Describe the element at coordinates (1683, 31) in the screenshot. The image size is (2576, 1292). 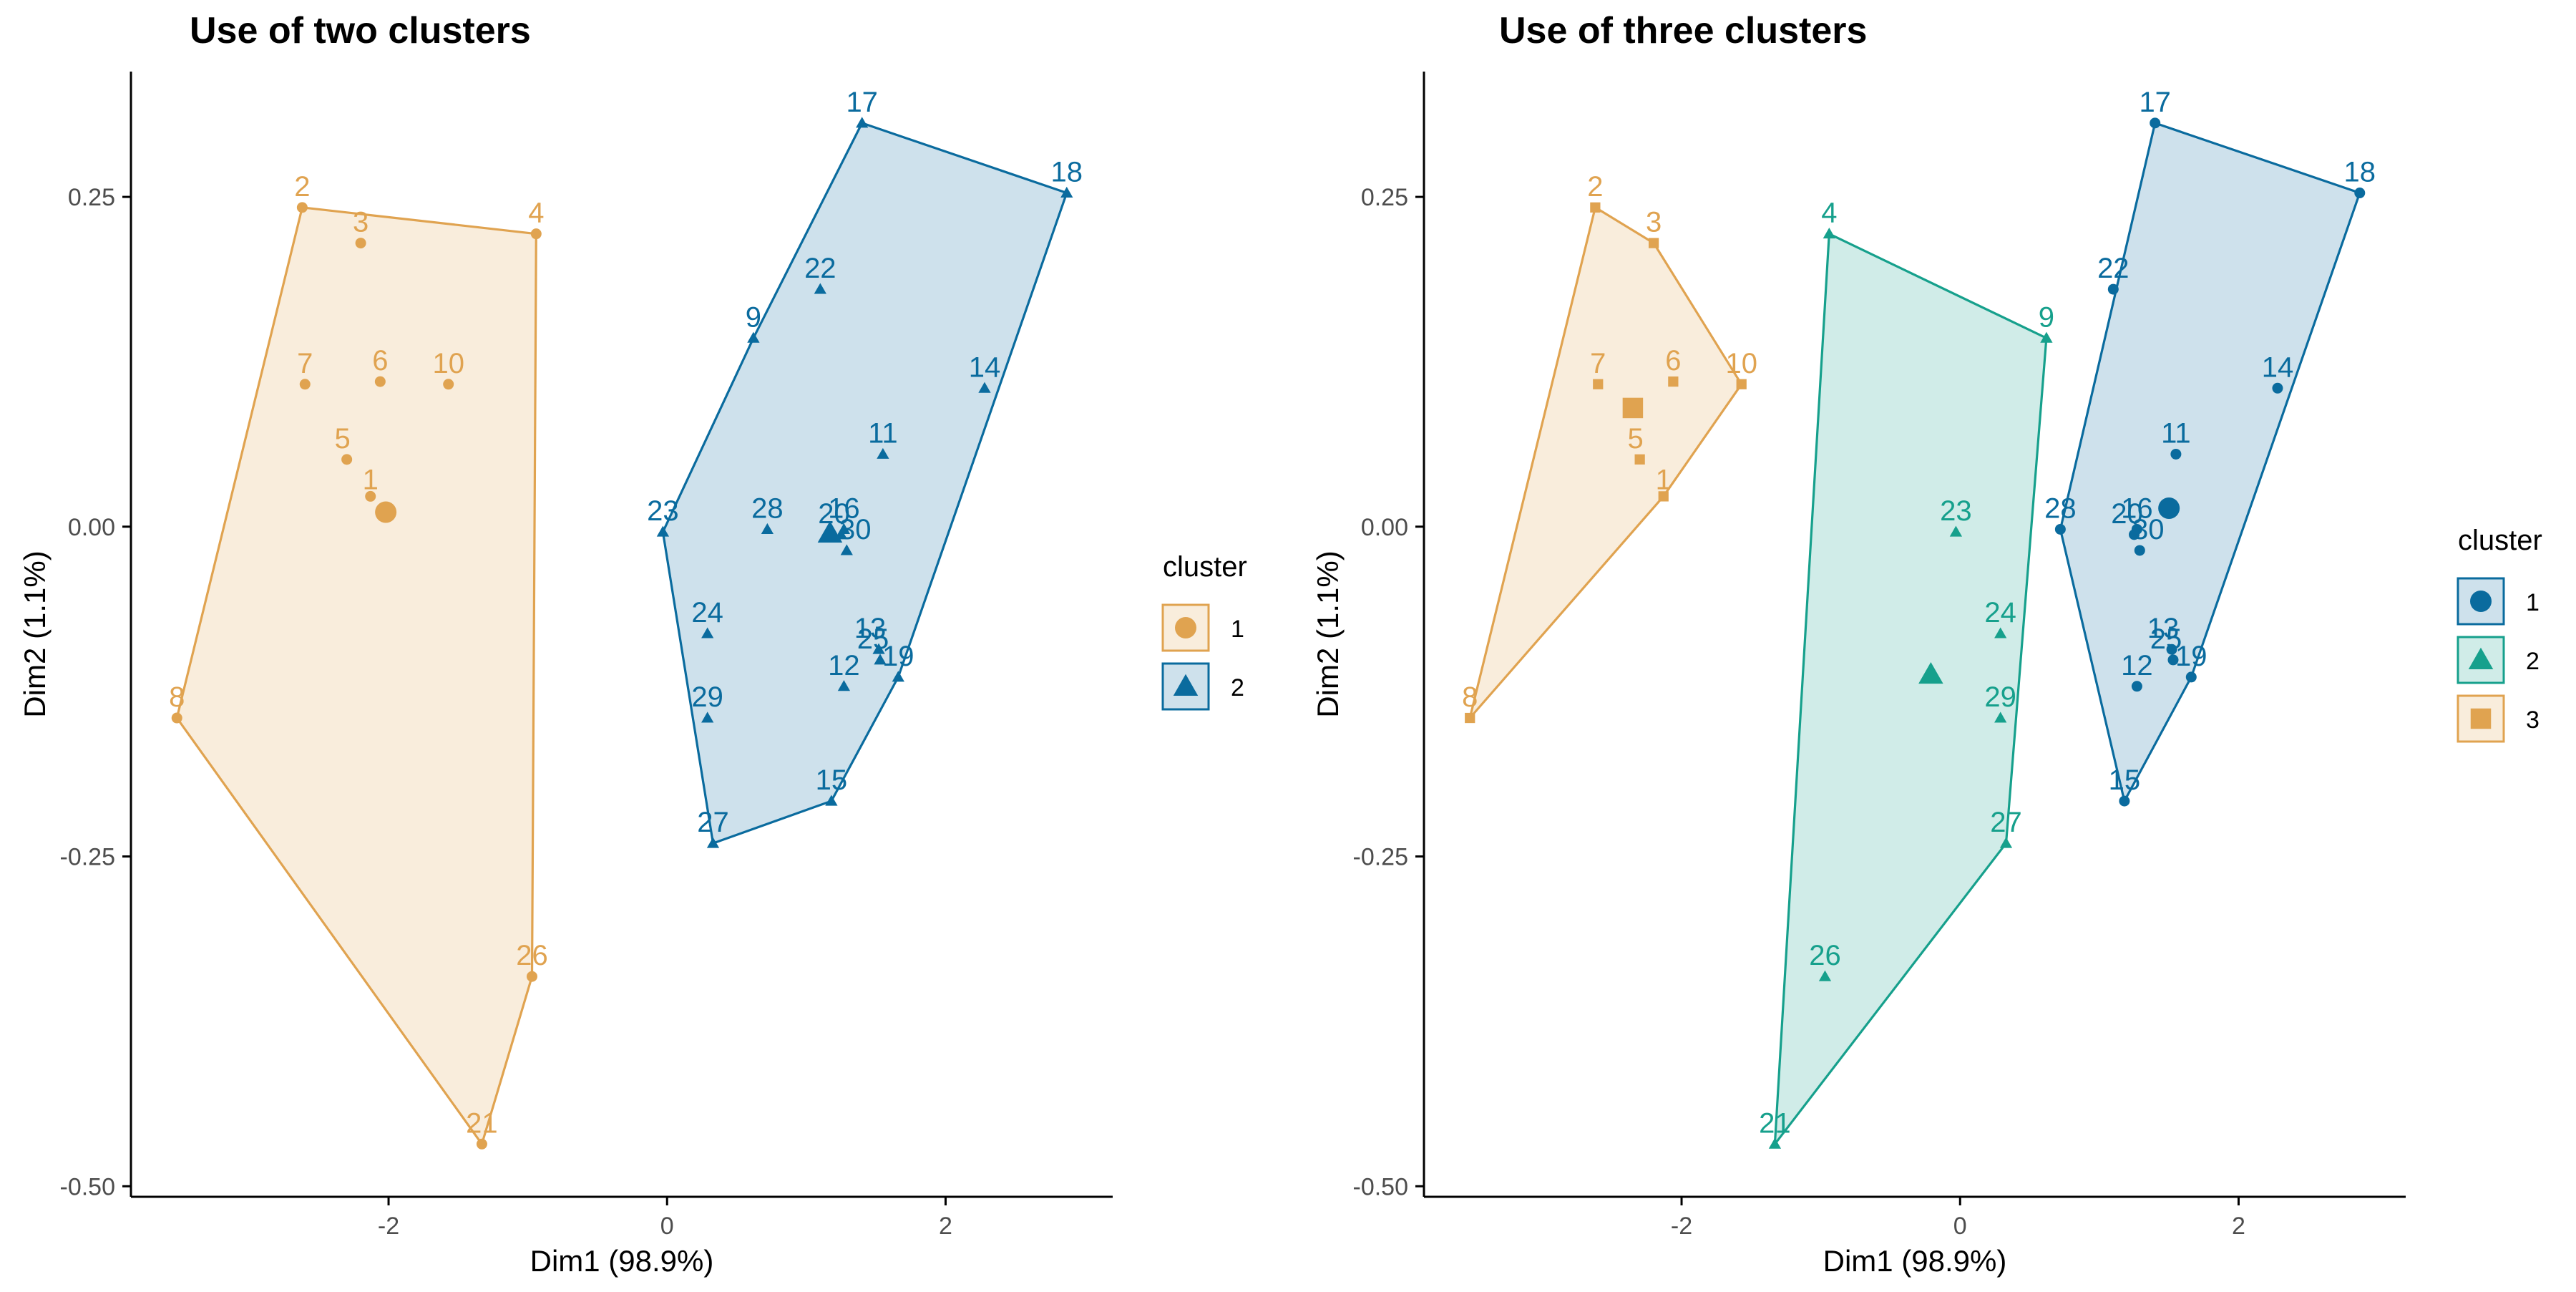
I see `chart-title: Use of three clusters` at that location.